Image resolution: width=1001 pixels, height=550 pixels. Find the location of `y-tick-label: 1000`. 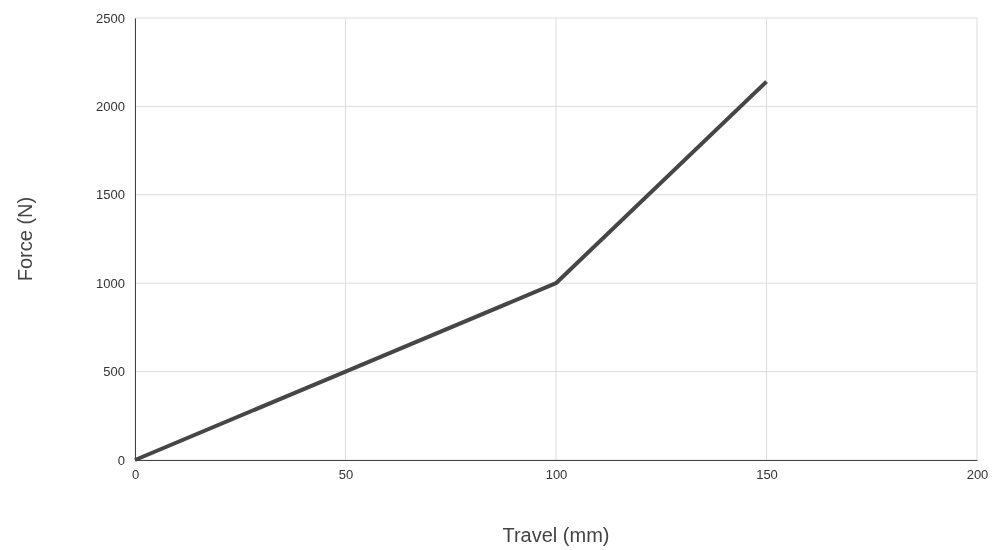

y-tick-label: 1000 is located at coordinates (110, 283).